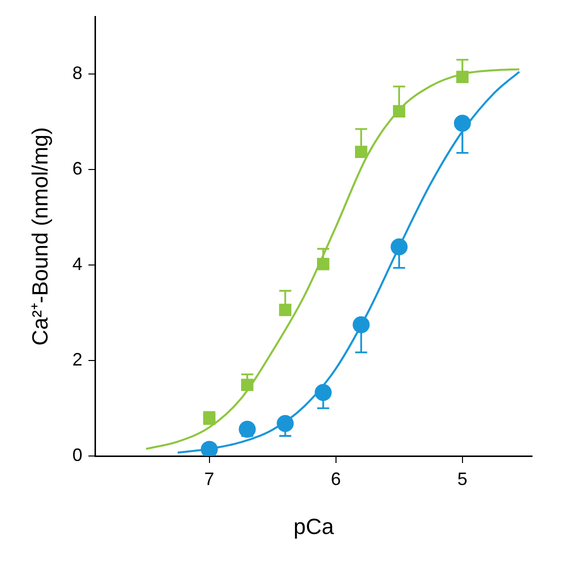  I want to click on y-tick-label: 8, so click(77, 73).